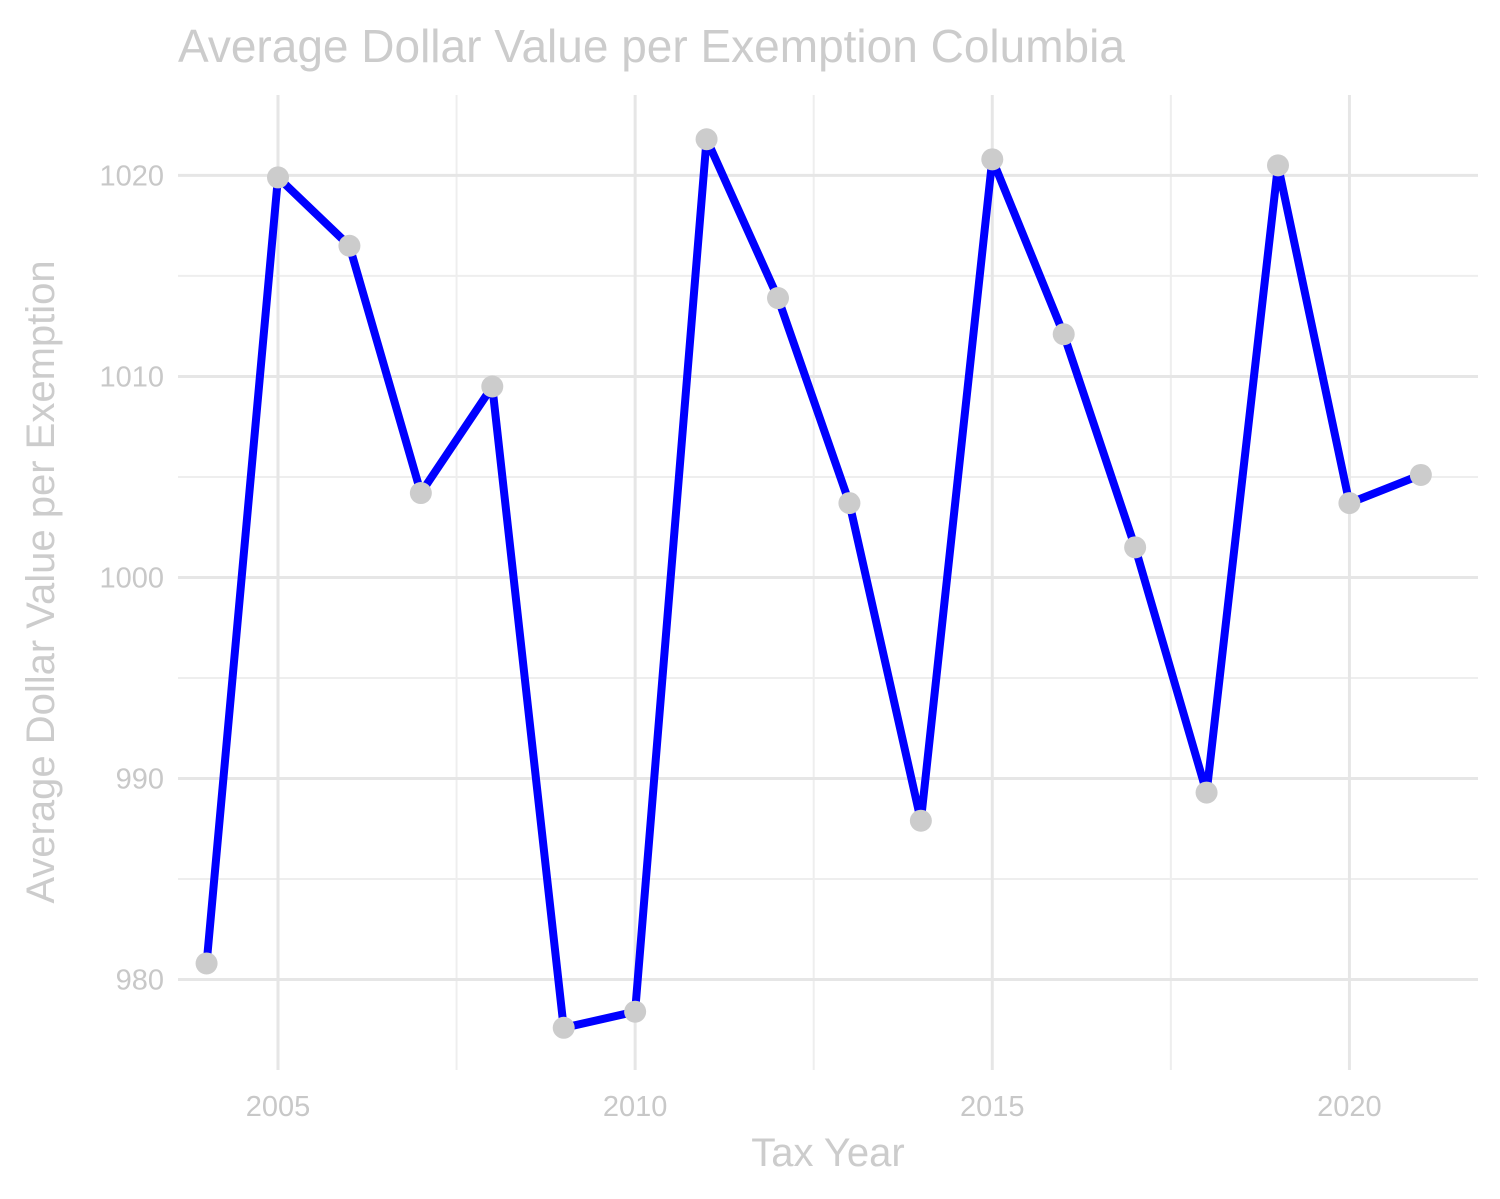 Image resolution: width=1500 pixels, height=1199 pixels. Describe the element at coordinates (827, 1153) in the screenshot. I see `x-axis-title: Tax Year` at that location.